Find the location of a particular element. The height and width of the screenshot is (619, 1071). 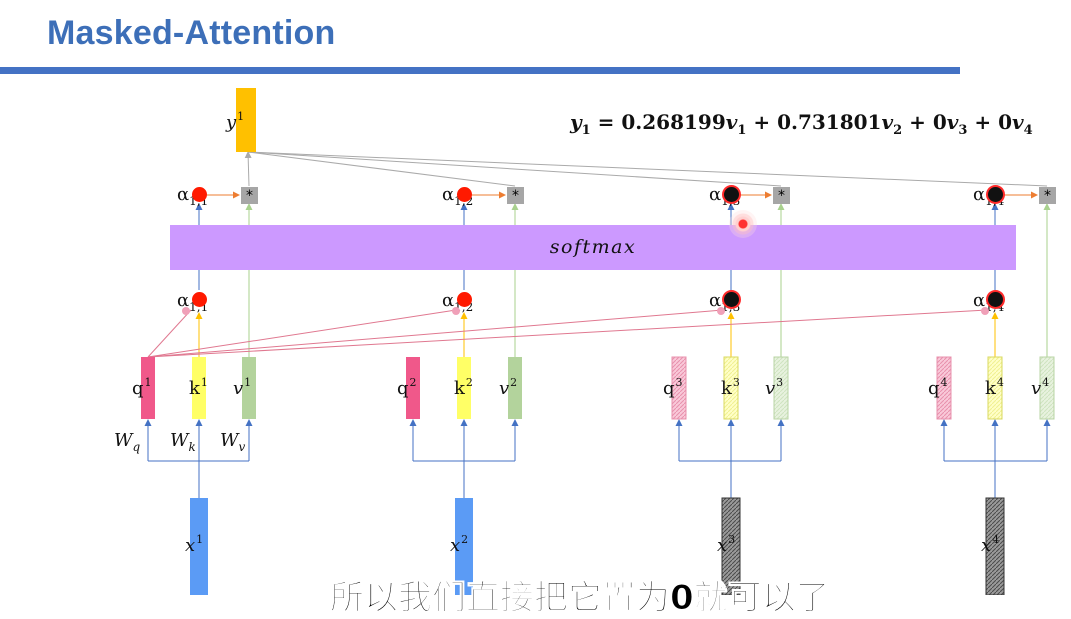

input-x3-box is located at coordinates (731, 546).